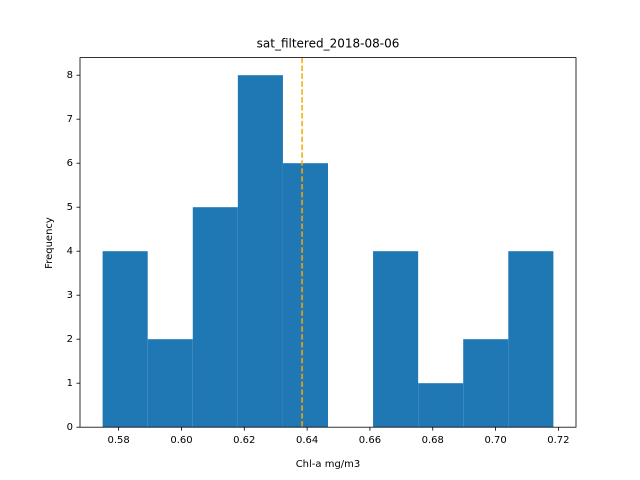 The width and height of the screenshot is (640, 480). I want to click on x-tick-label: 0.66, so click(370, 440).